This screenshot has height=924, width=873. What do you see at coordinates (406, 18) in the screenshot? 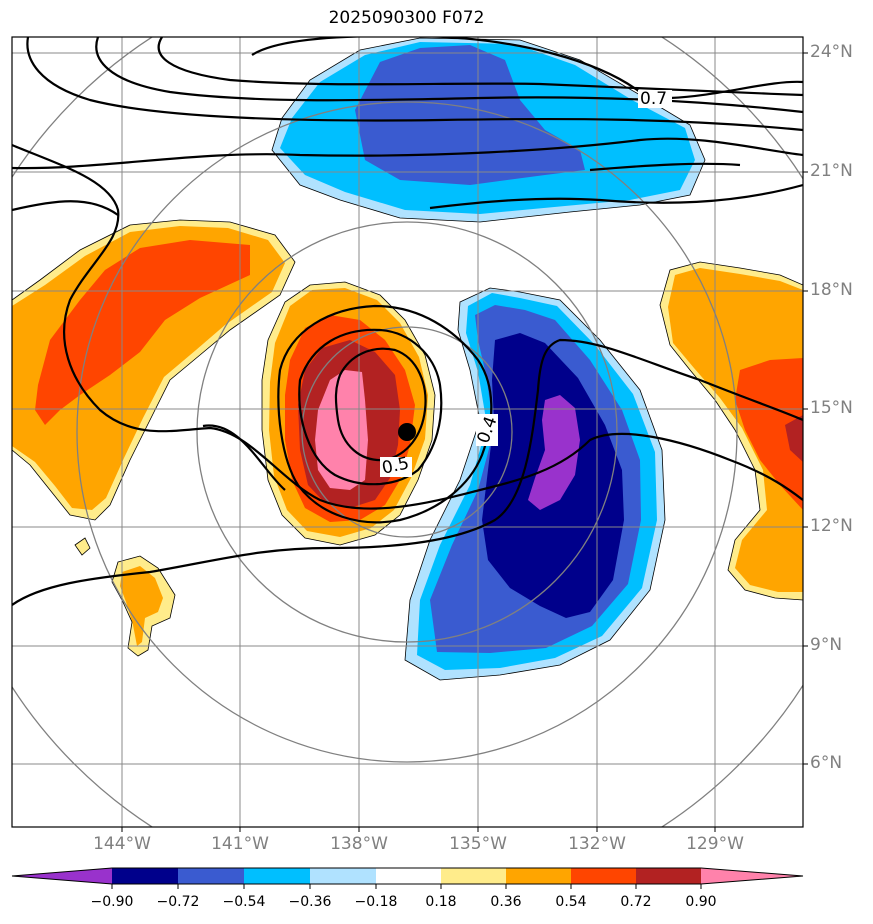
I see `map-title: 2025090300 F072` at bounding box center [406, 18].